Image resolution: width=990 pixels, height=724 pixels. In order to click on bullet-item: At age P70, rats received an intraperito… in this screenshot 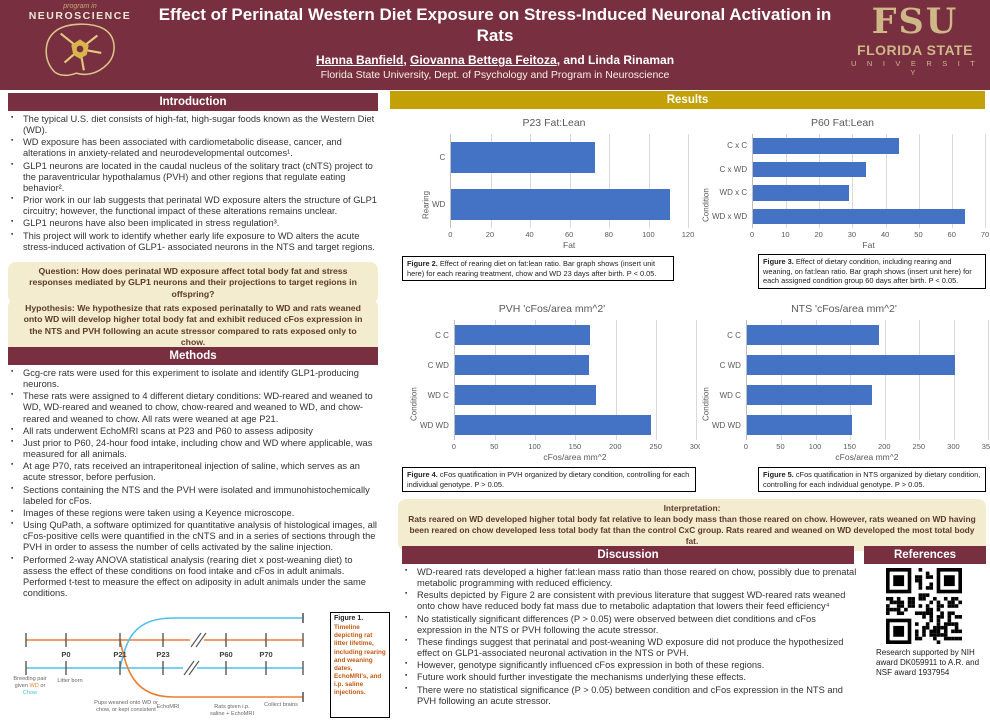, I will do `click(196, 472)`.